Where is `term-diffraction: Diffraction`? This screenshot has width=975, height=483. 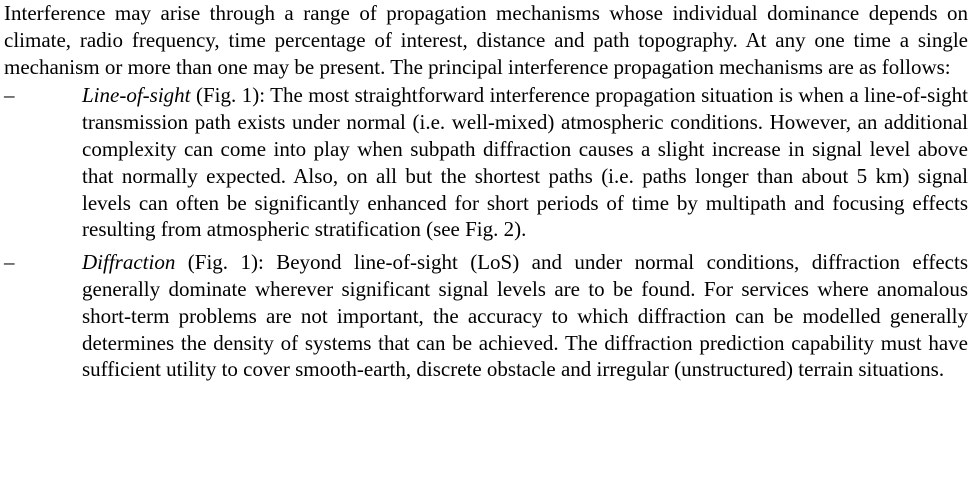
term-diffraction: Diffraction is located at coordinates (129, 262).